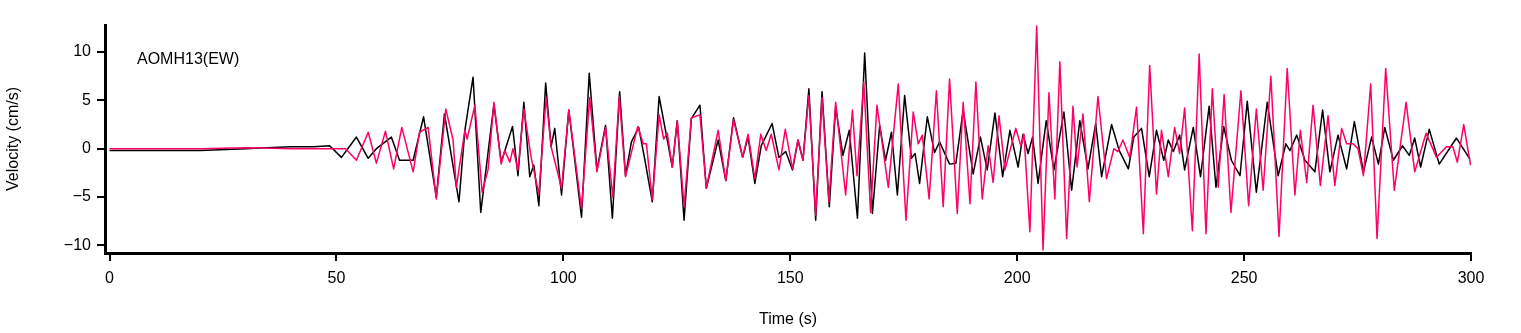 This screenshot has width=1521, height=333. What do you see at coordinates (13, 139) in the screenshot?
I see `y-axis-title: Velocity (cm/s)` at bounding box center [13, 139].